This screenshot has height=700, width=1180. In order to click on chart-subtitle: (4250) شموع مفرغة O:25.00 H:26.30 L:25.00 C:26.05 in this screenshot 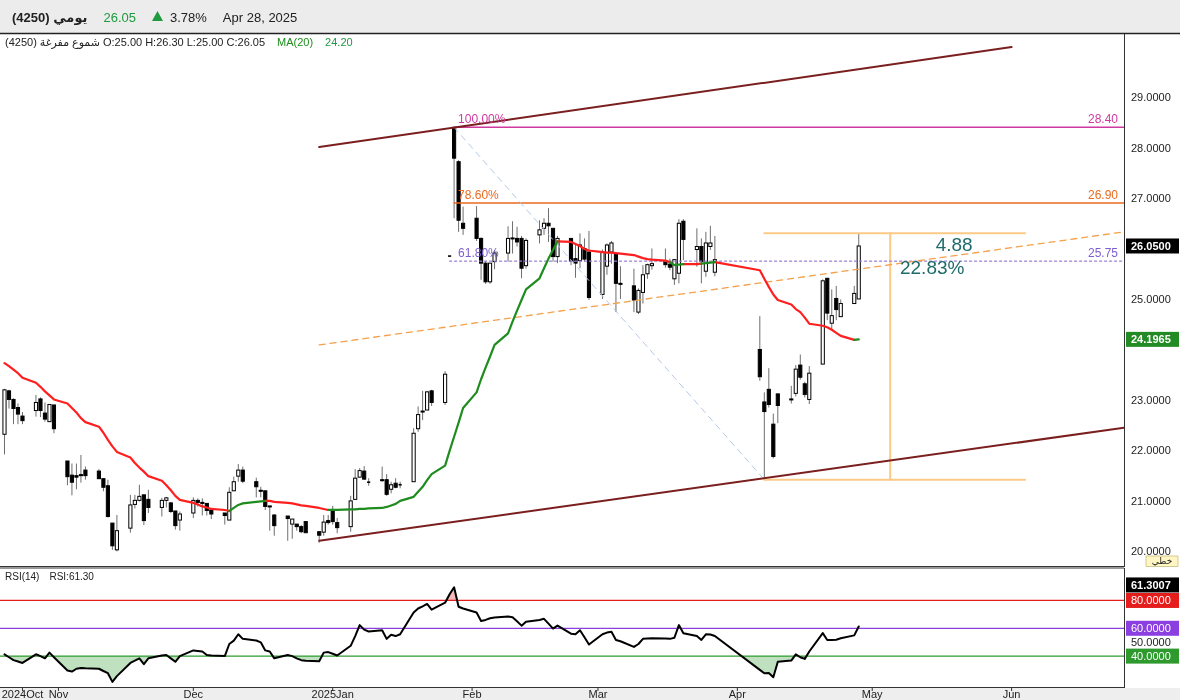, I will do `click(135, 42)`.